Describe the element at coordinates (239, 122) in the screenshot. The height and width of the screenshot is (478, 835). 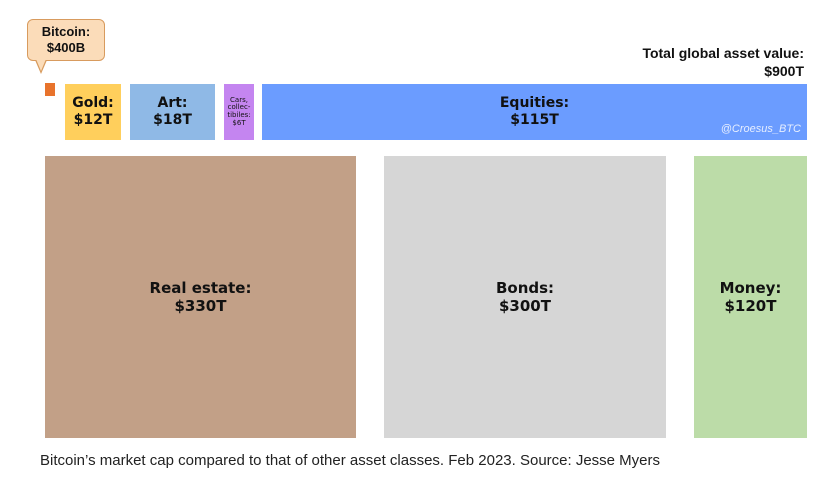
I see `block-value: $6T` at that location.